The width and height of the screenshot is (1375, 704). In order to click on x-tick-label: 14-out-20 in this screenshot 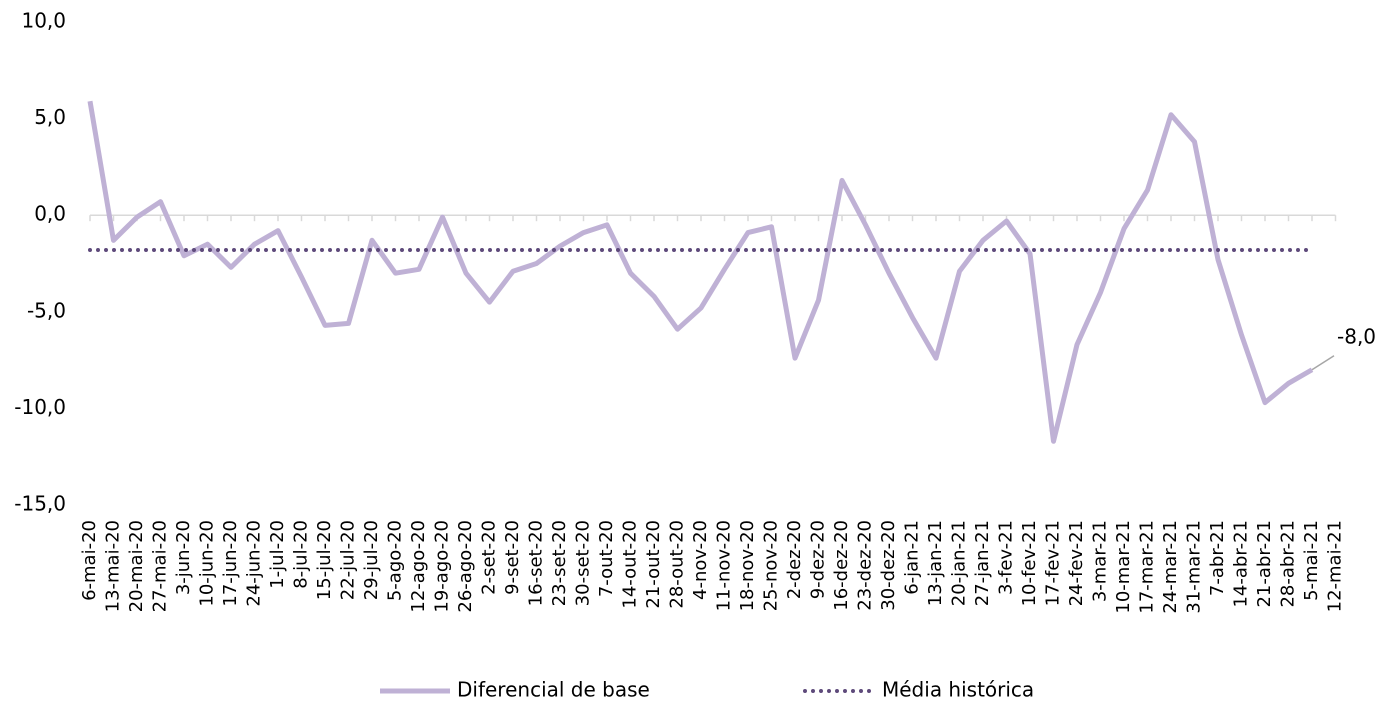, I will do `click(630, 564)`.